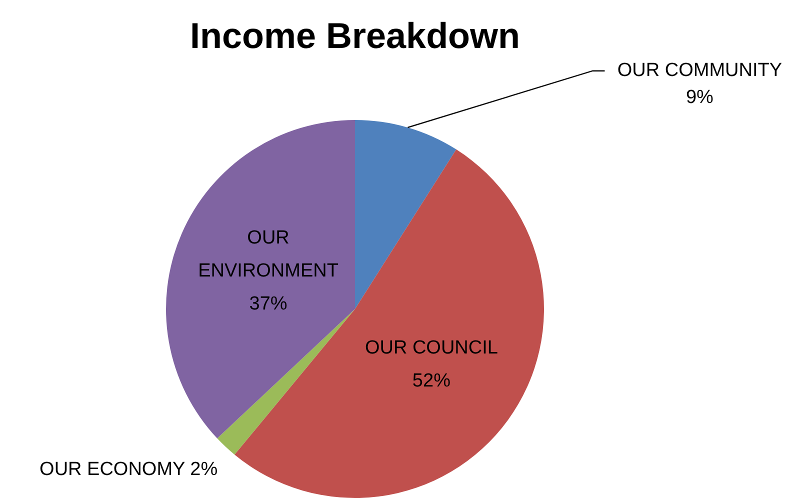 The width and height of the screenshot is (809, 498). I want to click on chart-title: Income Breakdown, so click(355, 35).